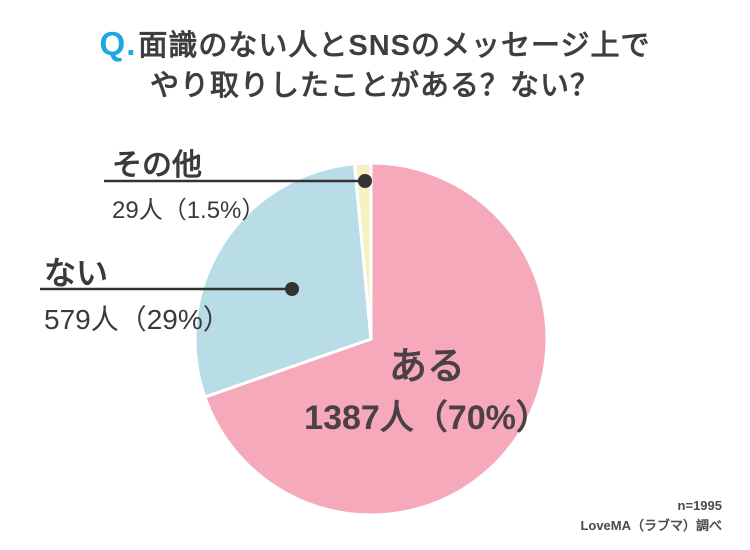  I want to click on sample-size-label: n=1995, so click(699, 505).